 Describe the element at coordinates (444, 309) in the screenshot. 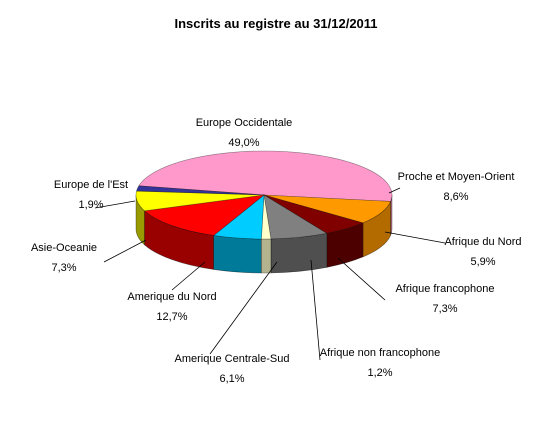

I see `slice-value-label-3: 7,3%` at that location.